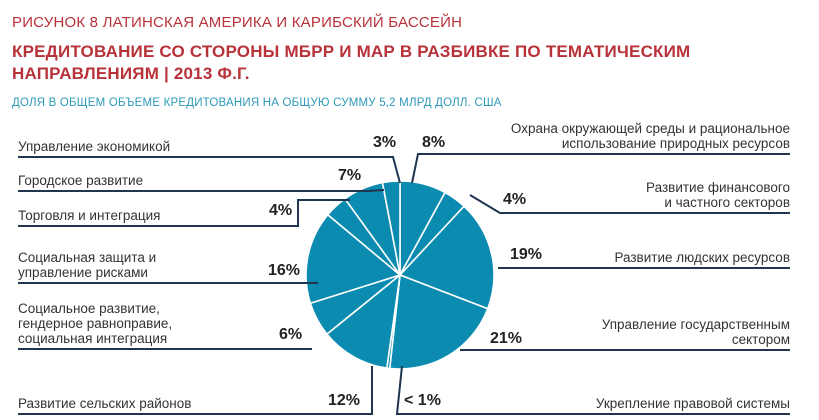 This screenshot has width=819, height=420. Describe the element at coordinates (434, 142) in the screenshot. I see `percent-label-environment: 8%` at that location.